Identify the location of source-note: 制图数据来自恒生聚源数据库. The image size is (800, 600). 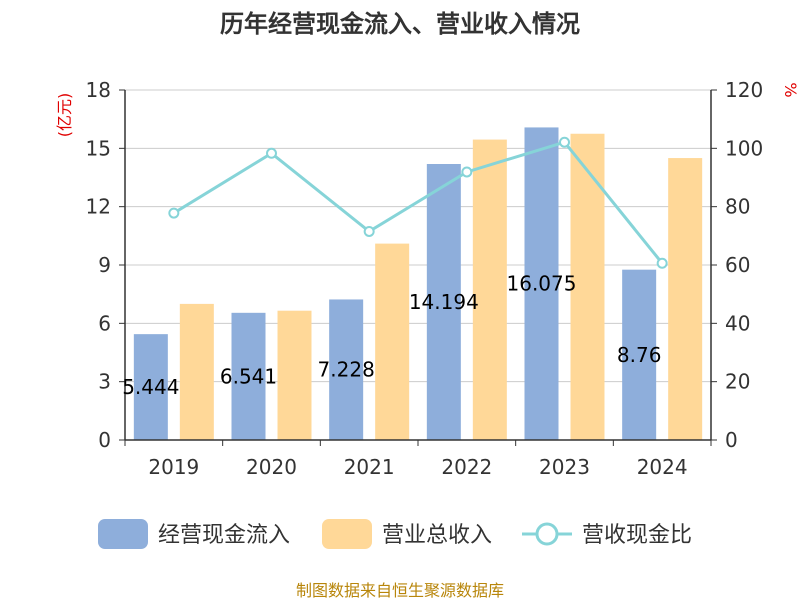
(400, 590).